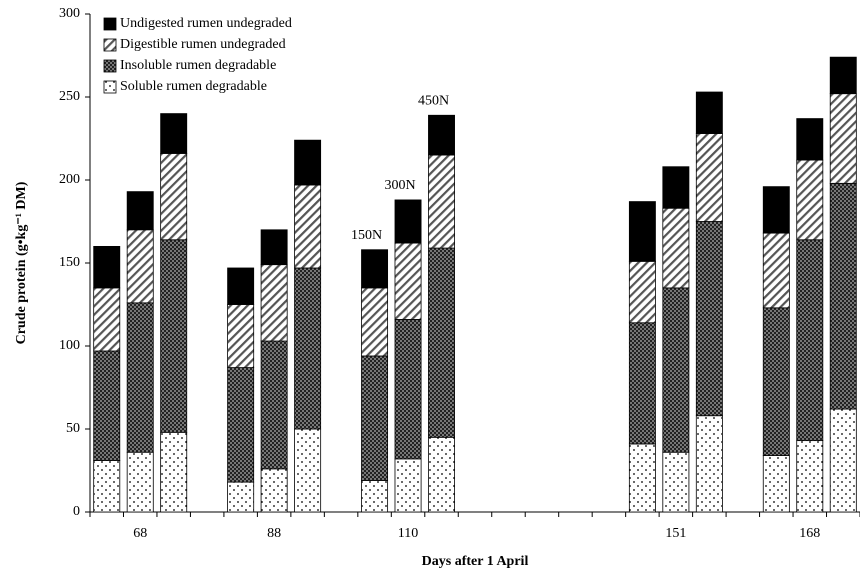 The height and width of the screenshot is (576, 860). Describe the element at coordinates (69, 13) in the screenshot. I see `y-tick-label: 300` at that location.